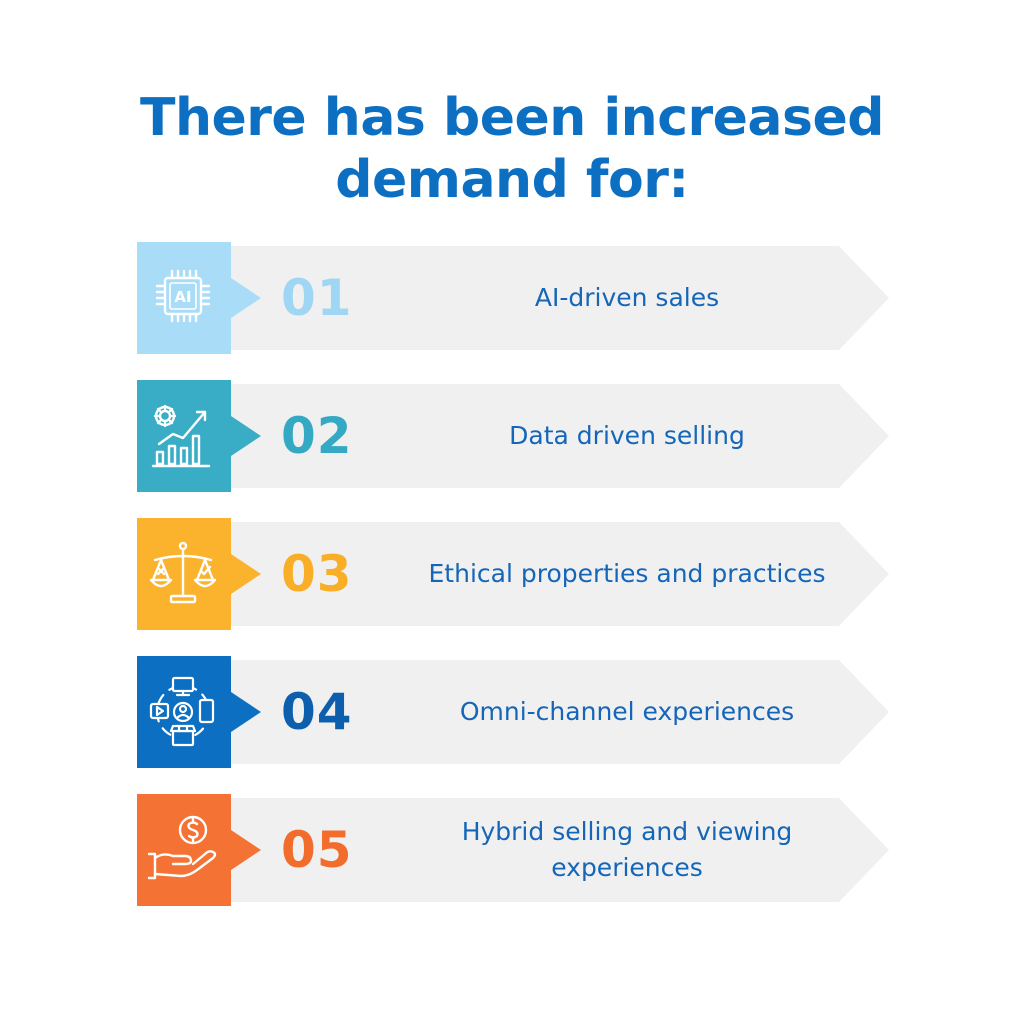 The width and height of the screenshot is (1024, 1024). I want to click on item-number: 04, so click(317, 712).